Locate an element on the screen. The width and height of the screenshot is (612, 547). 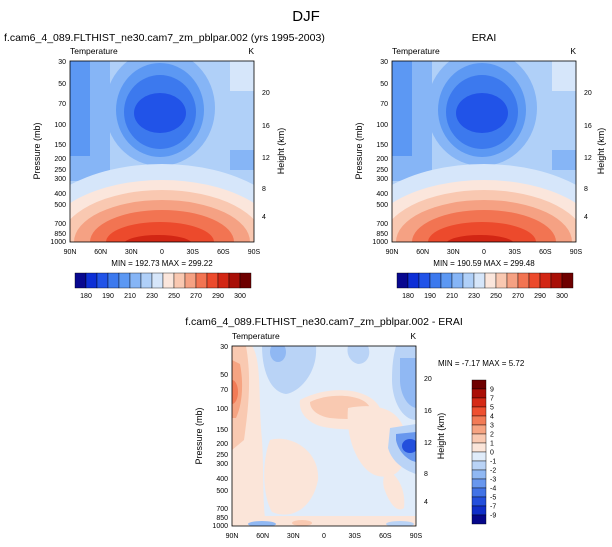
colorbar-label: 0 is located at coordinates (492, 453).